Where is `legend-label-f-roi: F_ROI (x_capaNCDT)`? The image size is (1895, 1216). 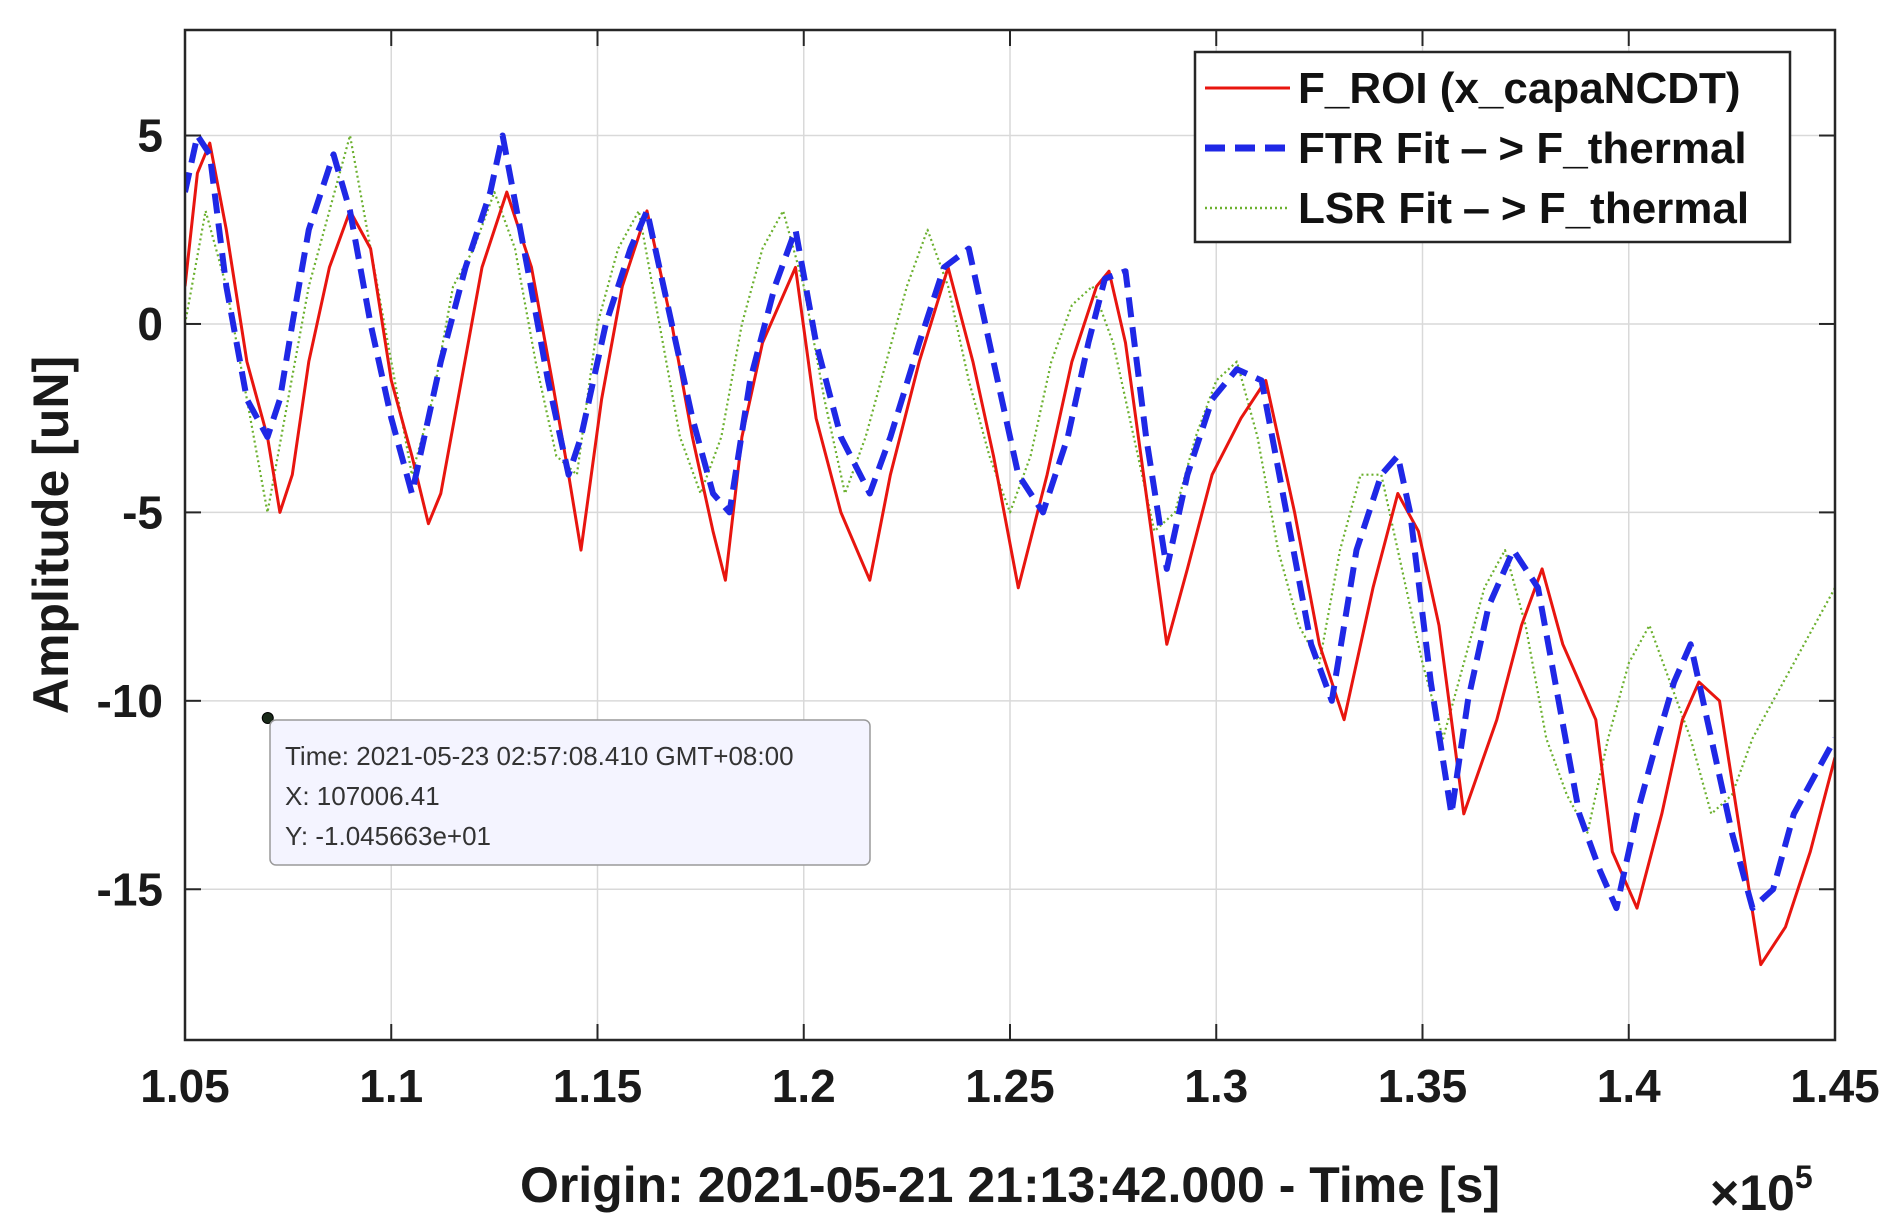 legend-label-f-roi: F_ROI (x_capaNCDT) is located at coordinates (1519, 88).